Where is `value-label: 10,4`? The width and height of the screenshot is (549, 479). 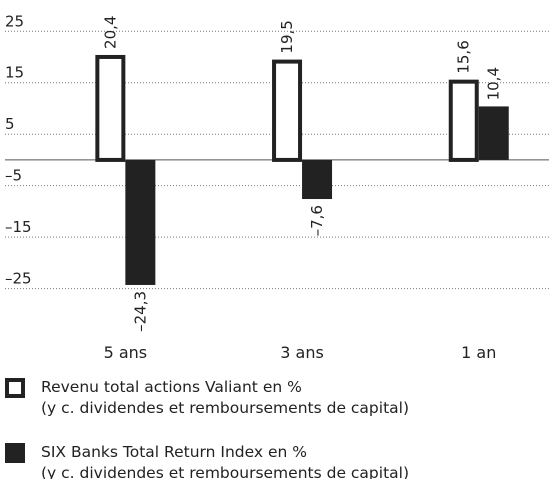 value-label: 10,4 is located at coordinates (494, 83).